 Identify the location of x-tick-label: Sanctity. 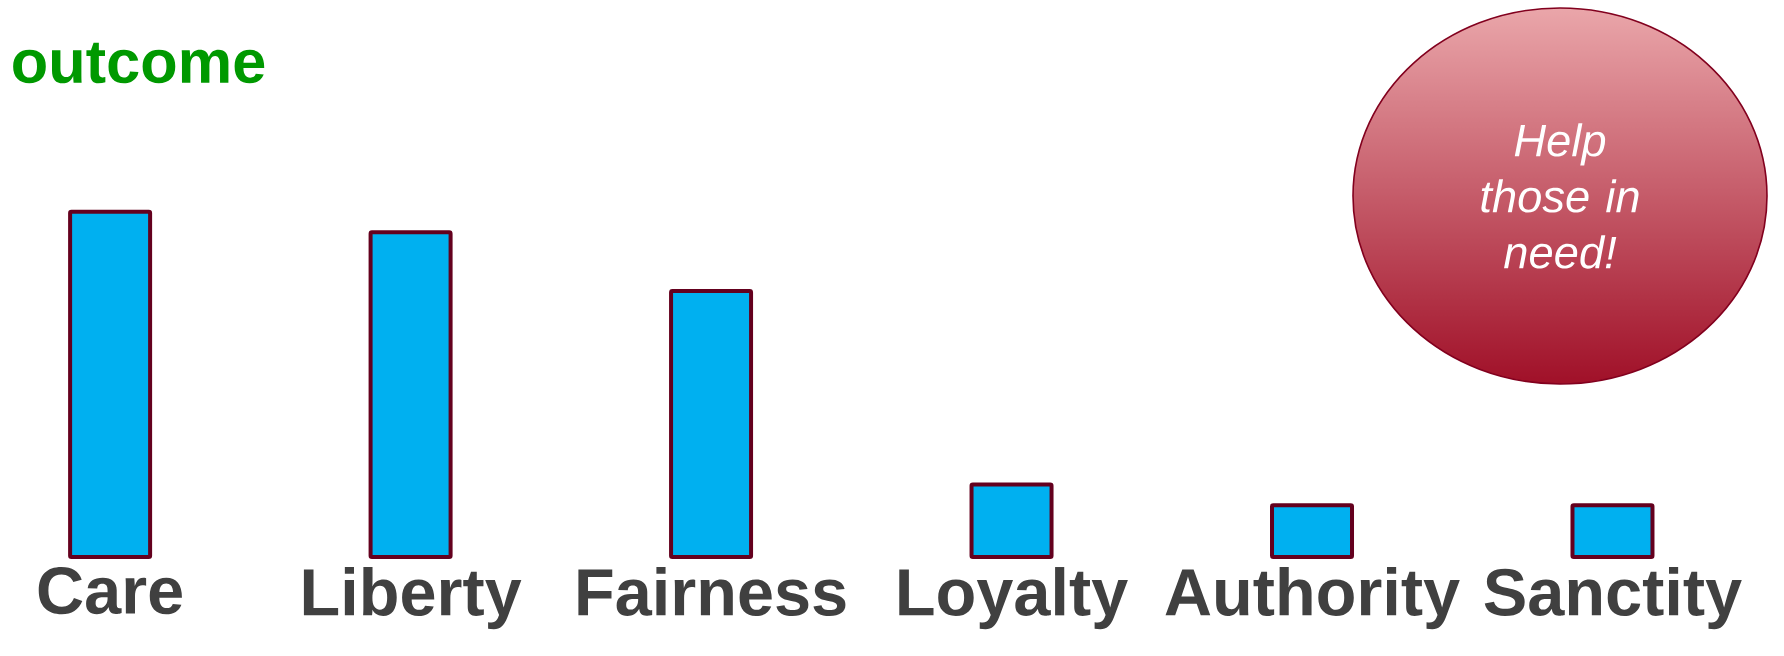
(1613, 598).